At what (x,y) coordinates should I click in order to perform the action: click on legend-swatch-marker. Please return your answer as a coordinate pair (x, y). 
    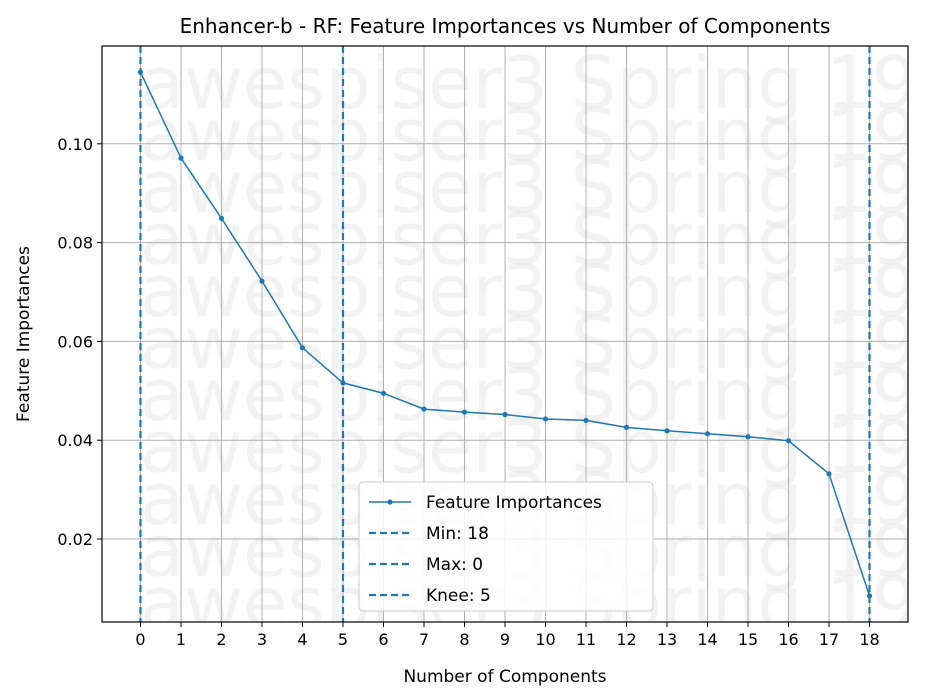
    Looking at the image, I should click on (390, 502).